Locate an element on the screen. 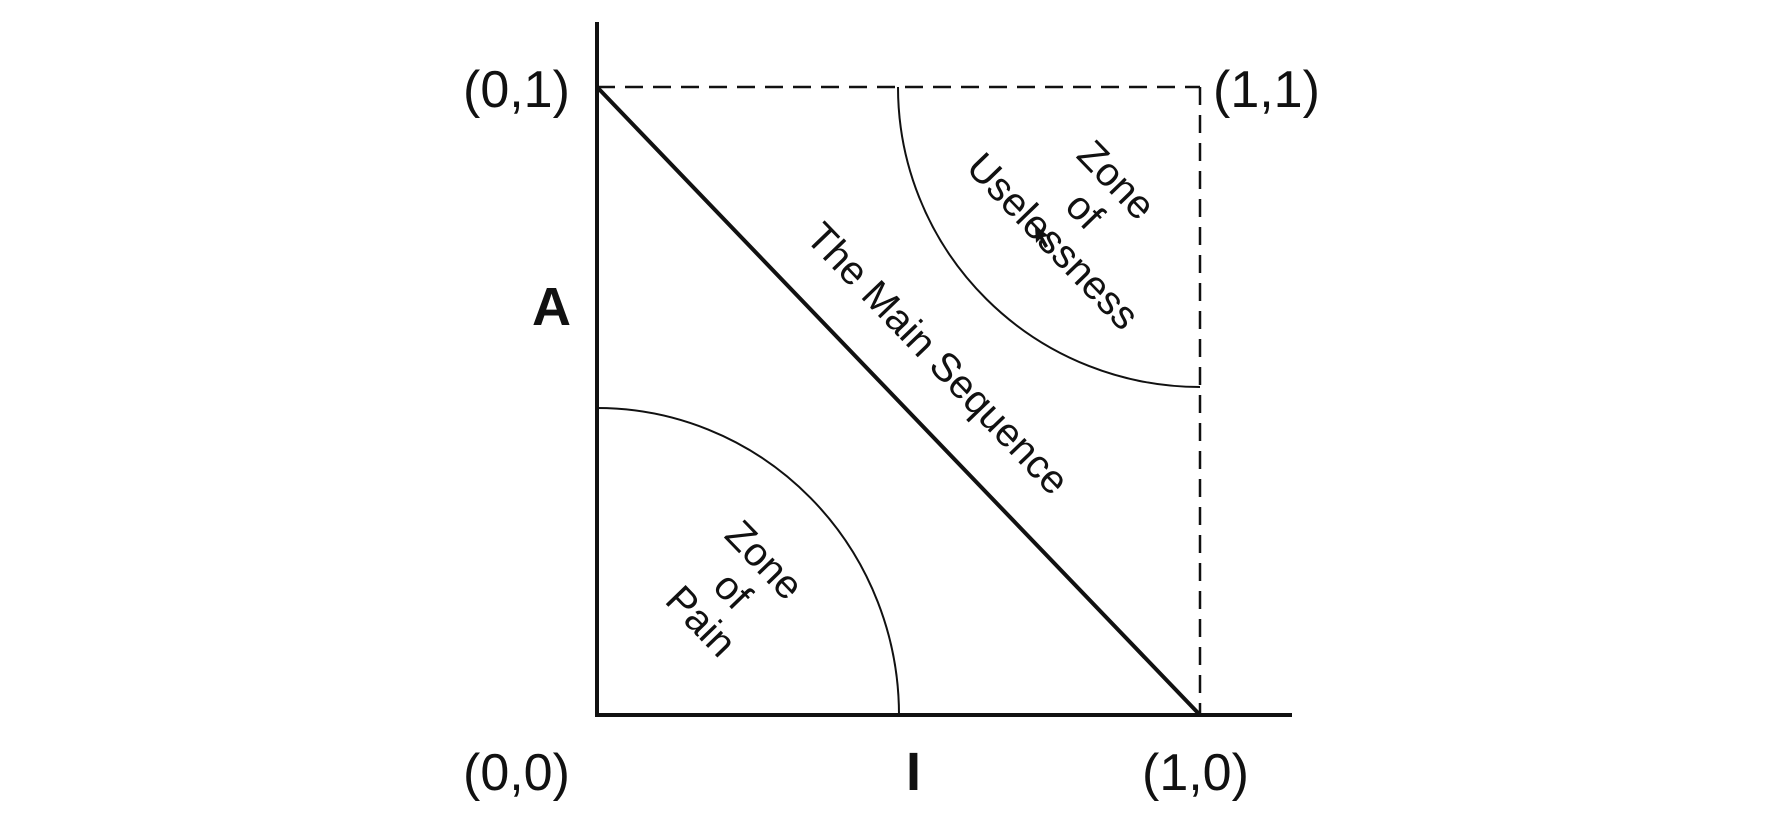  zone-uselessness-label: Zone of Uselessness is located at coordinates (1060, 235).